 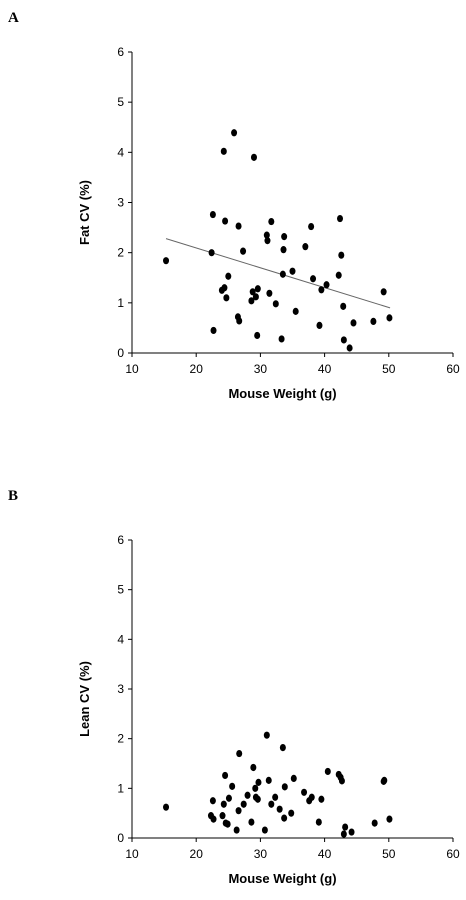 I want to click on y-tick-label: 3, so click(x=120, y=203).